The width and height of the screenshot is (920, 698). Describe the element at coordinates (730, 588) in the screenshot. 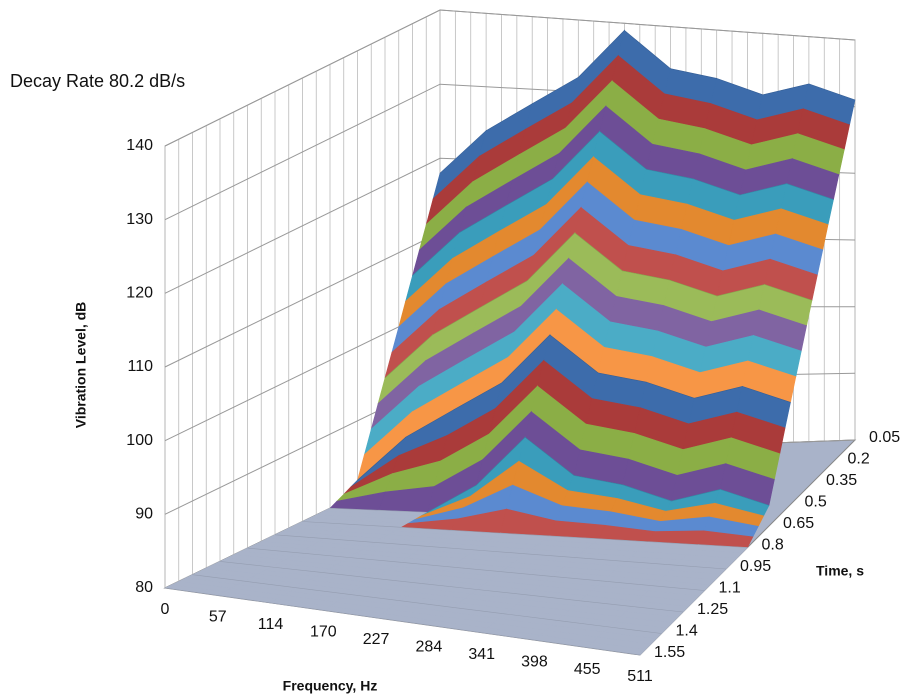

I see `y-tick-label: 1.1` at that location.